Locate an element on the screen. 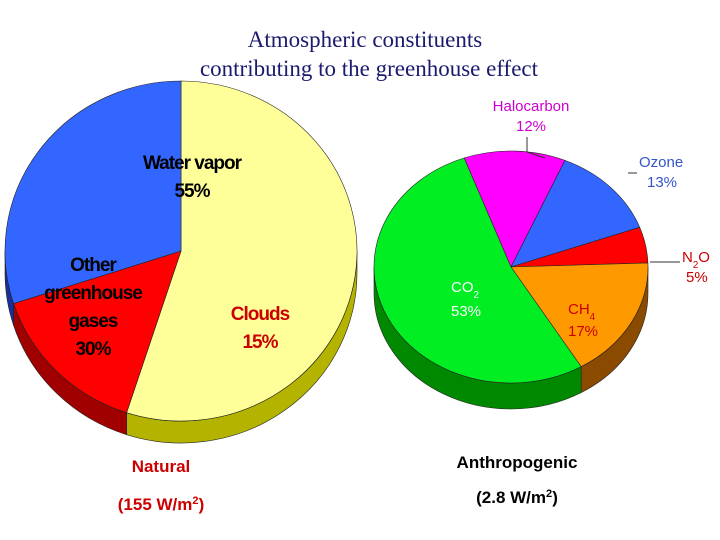 The height and width of the screenshot is (540, 720). value-water-vapor: 55% is located at coordinates (192, 191).